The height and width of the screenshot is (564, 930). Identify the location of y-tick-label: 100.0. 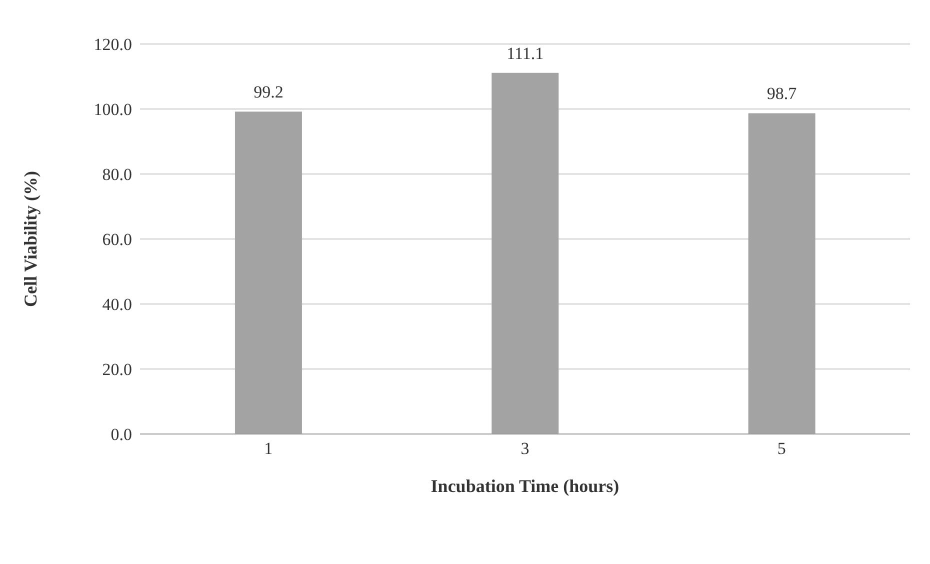
(113, 110).